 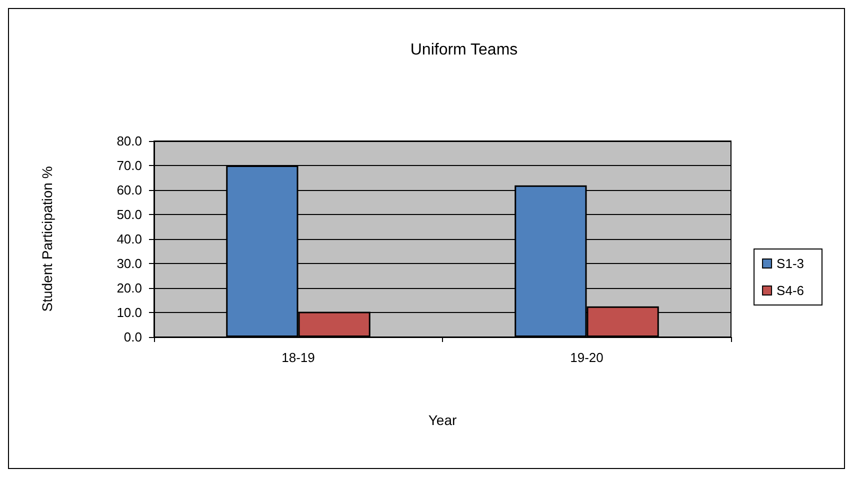 What do you see at coordinates (587, 357) in the screenshot?
I see `x-tick-label: 19-20` at bounding box center [587, 357].